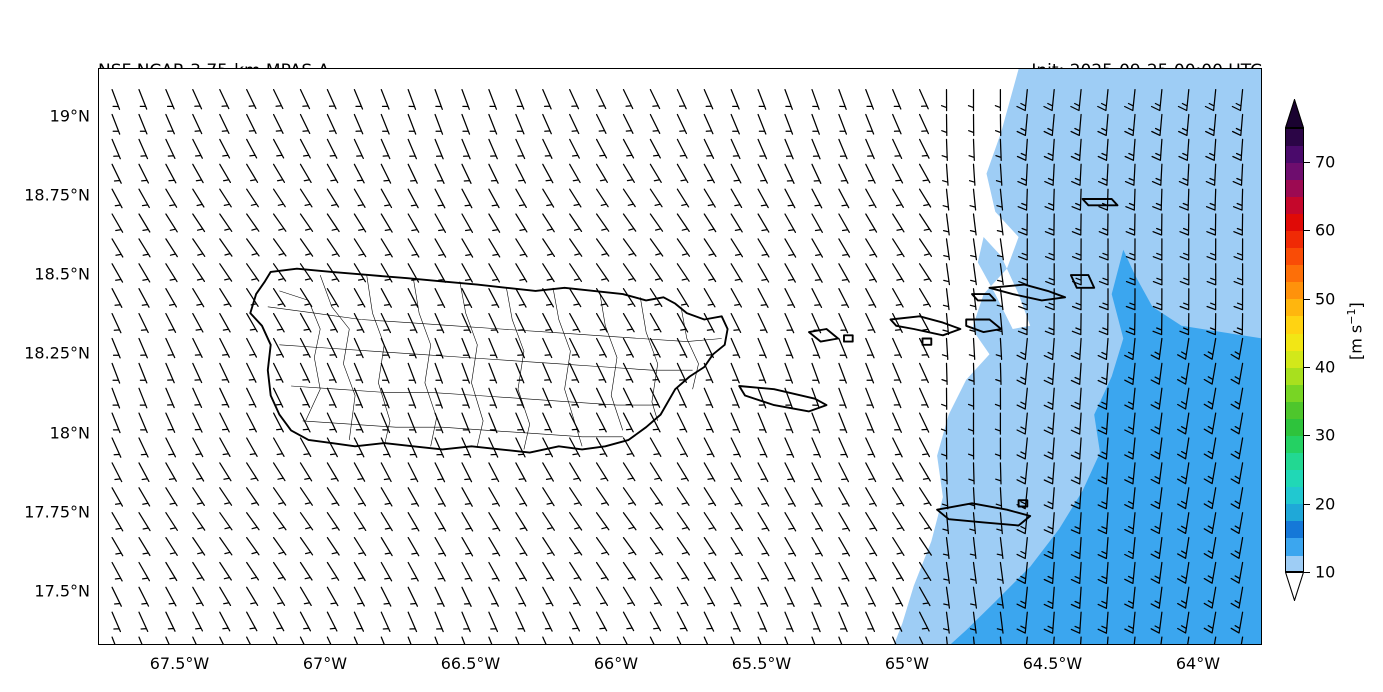 Image resolution: width=1383 pixels, height=692 pixels. Describe the element at coordinates (1325, 572) in the screenshot. I see `colorbar-ticklabel-0: 10` at that location.